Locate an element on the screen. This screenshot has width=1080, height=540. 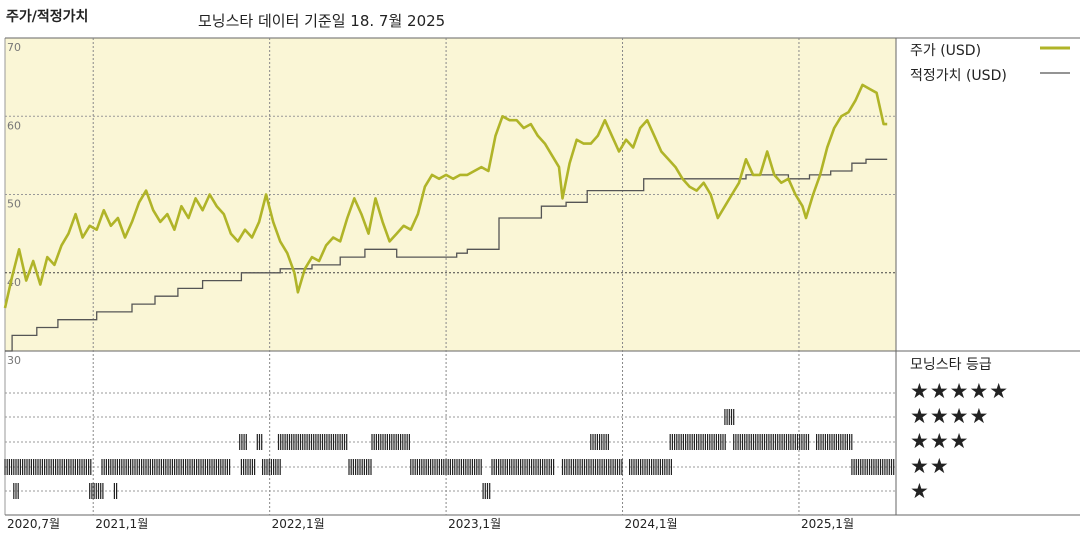
y-tick-label: 70 is located at coordinates (14, 47).